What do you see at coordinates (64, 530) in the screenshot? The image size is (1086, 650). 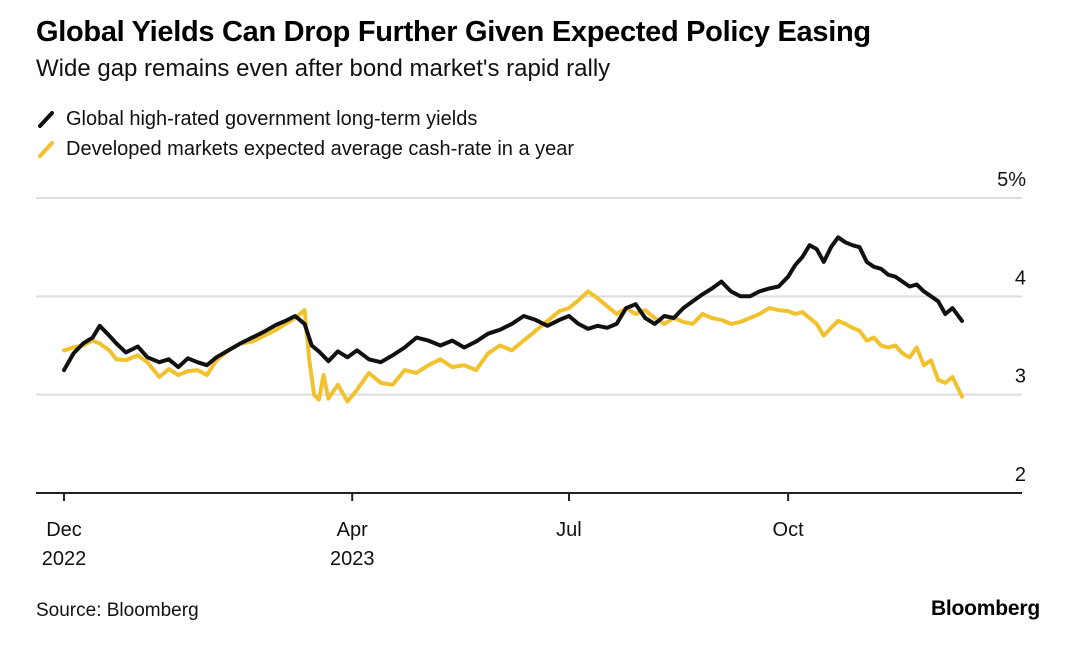 I see `x-tick-label: Dec` at bounding box center [64, 530].